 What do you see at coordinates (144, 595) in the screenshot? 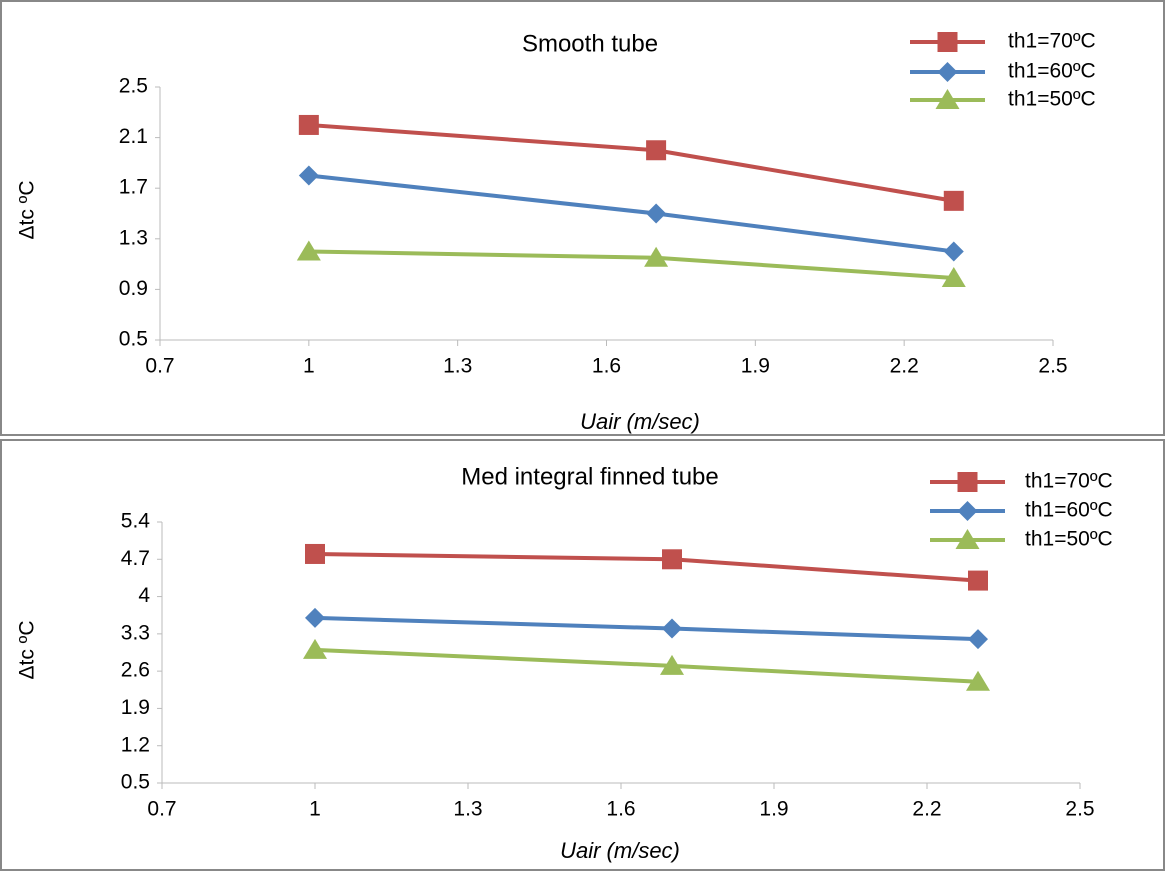
I see `y-tick-label: 4` at bounding box center [144, 595].